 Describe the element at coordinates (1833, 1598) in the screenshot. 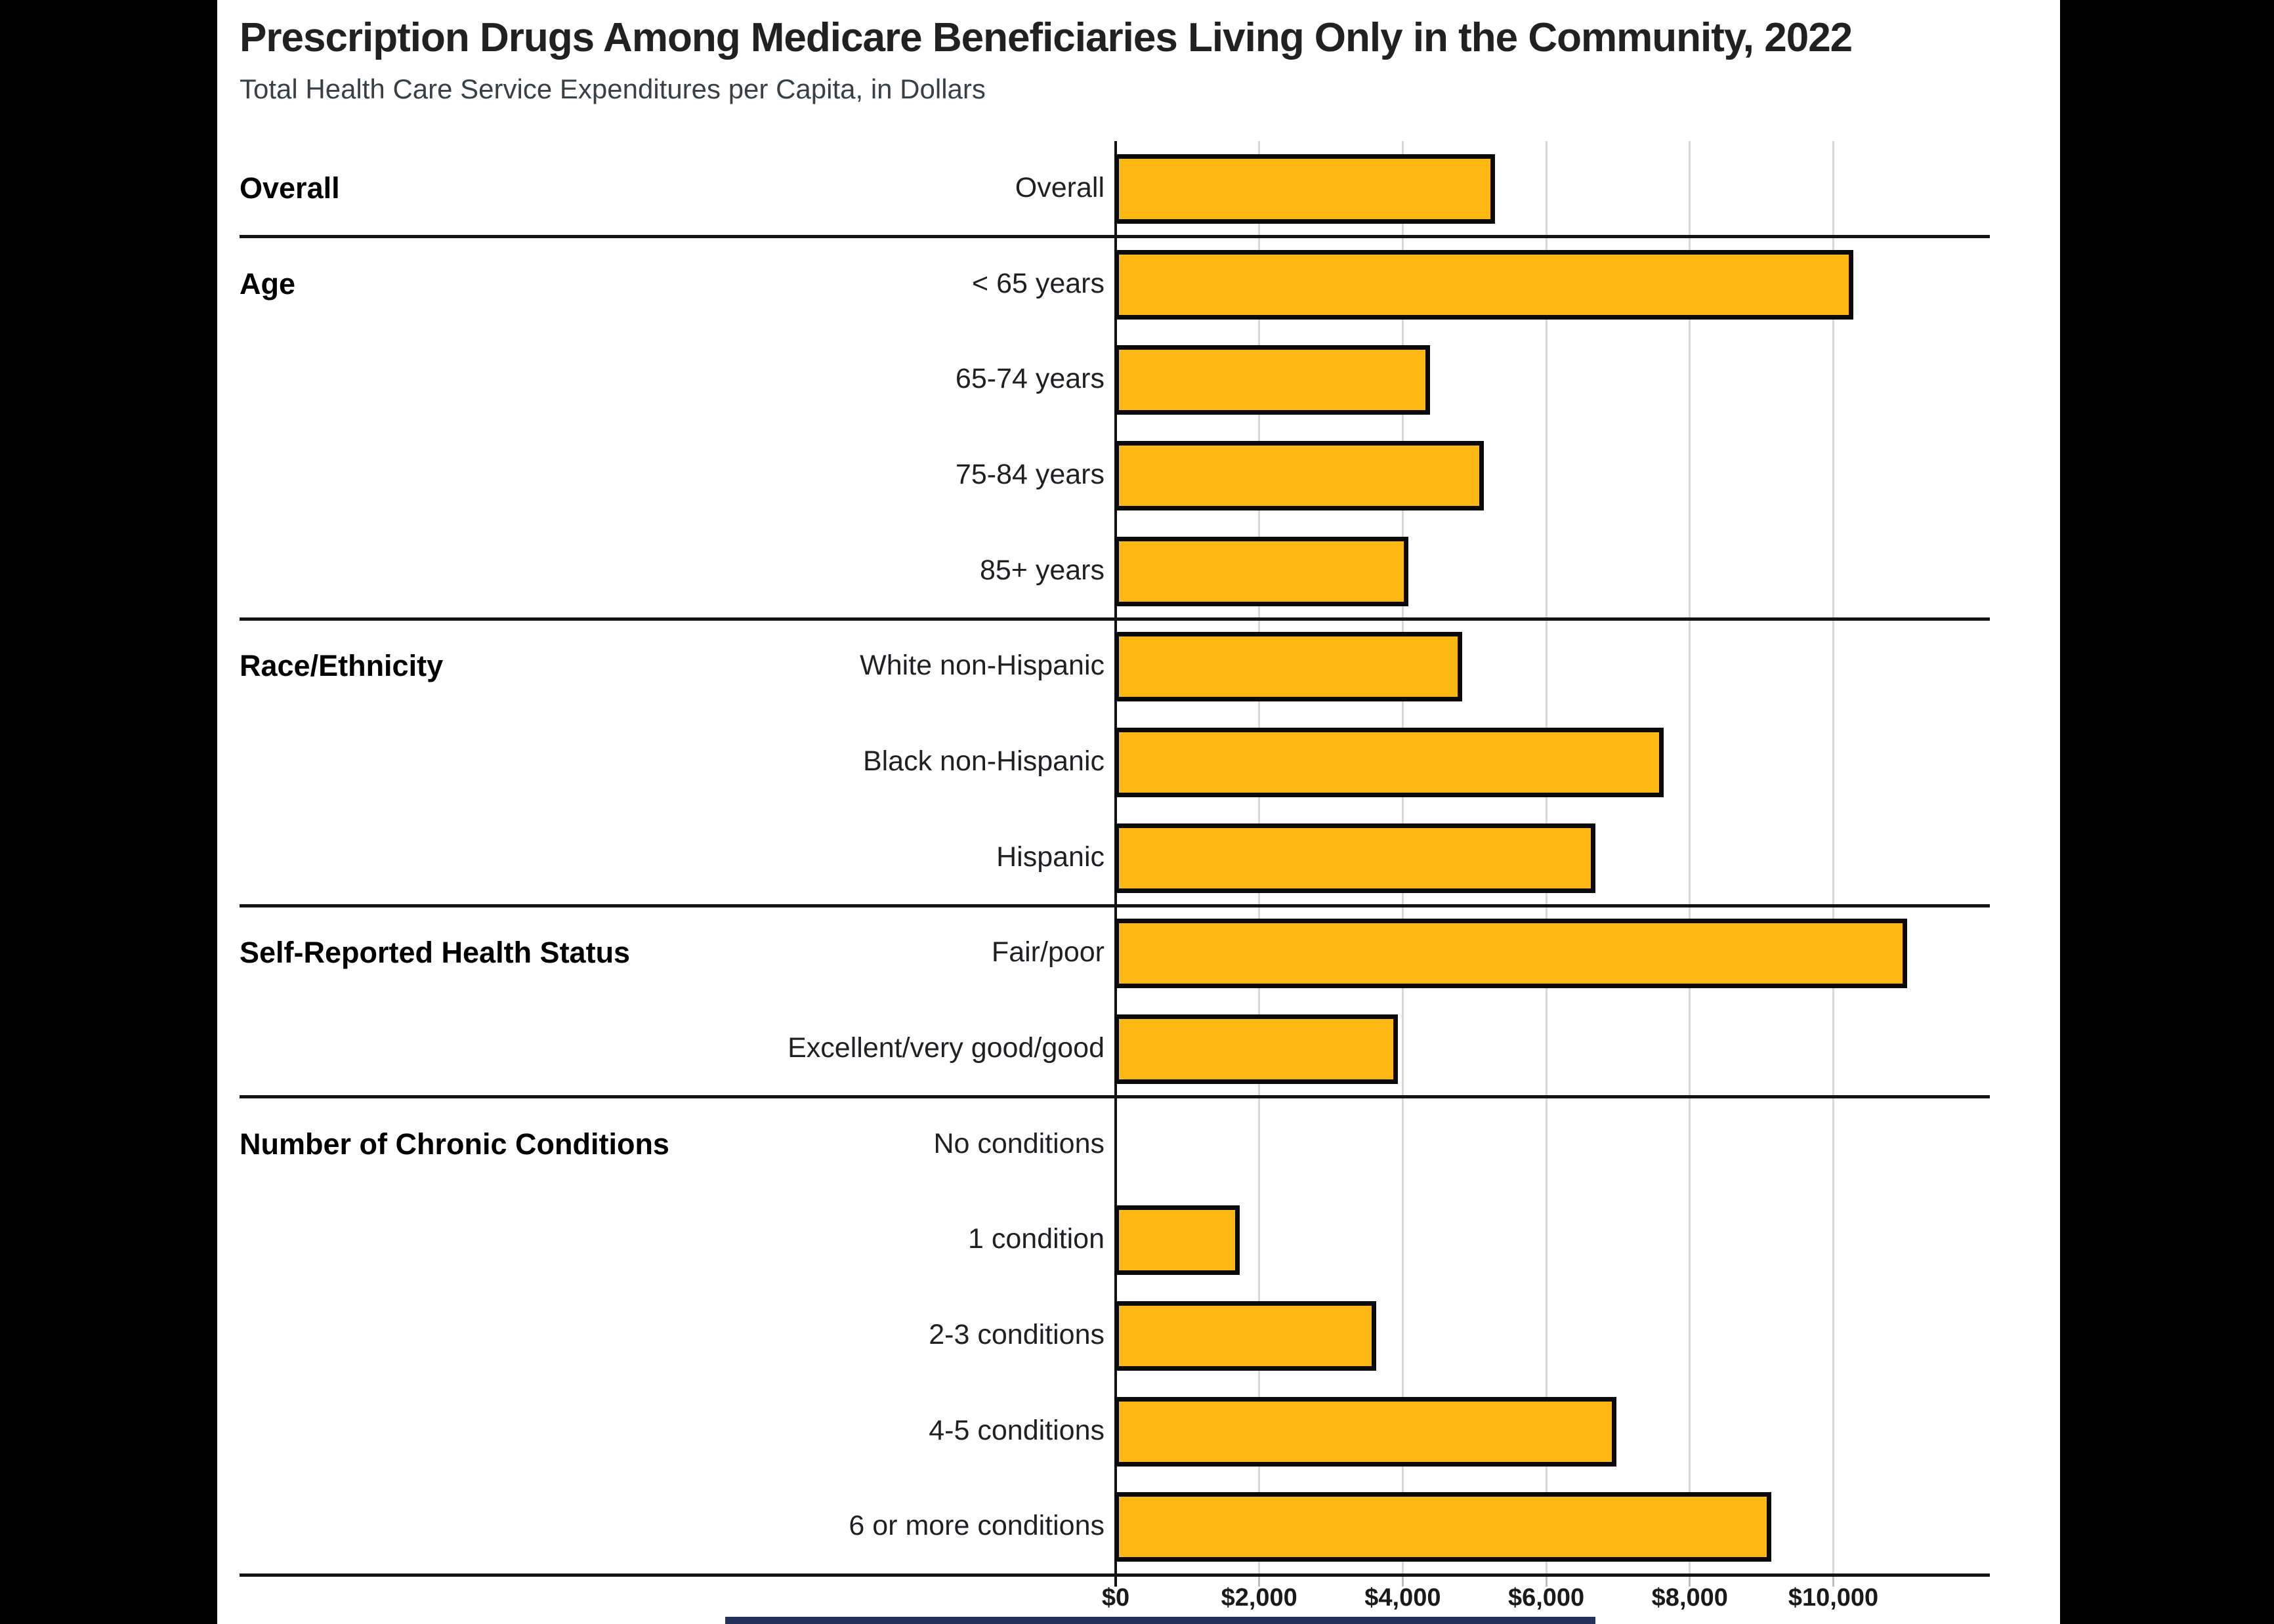

I see `x-tick-label: $10,000` at that location.